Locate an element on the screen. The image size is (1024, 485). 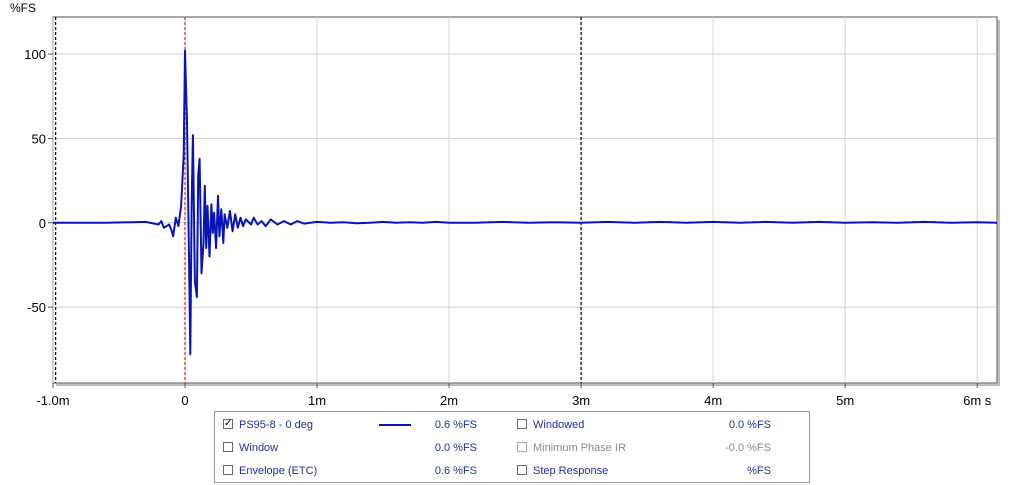
legend-label: Step Response is located at coordinates (571, 471).